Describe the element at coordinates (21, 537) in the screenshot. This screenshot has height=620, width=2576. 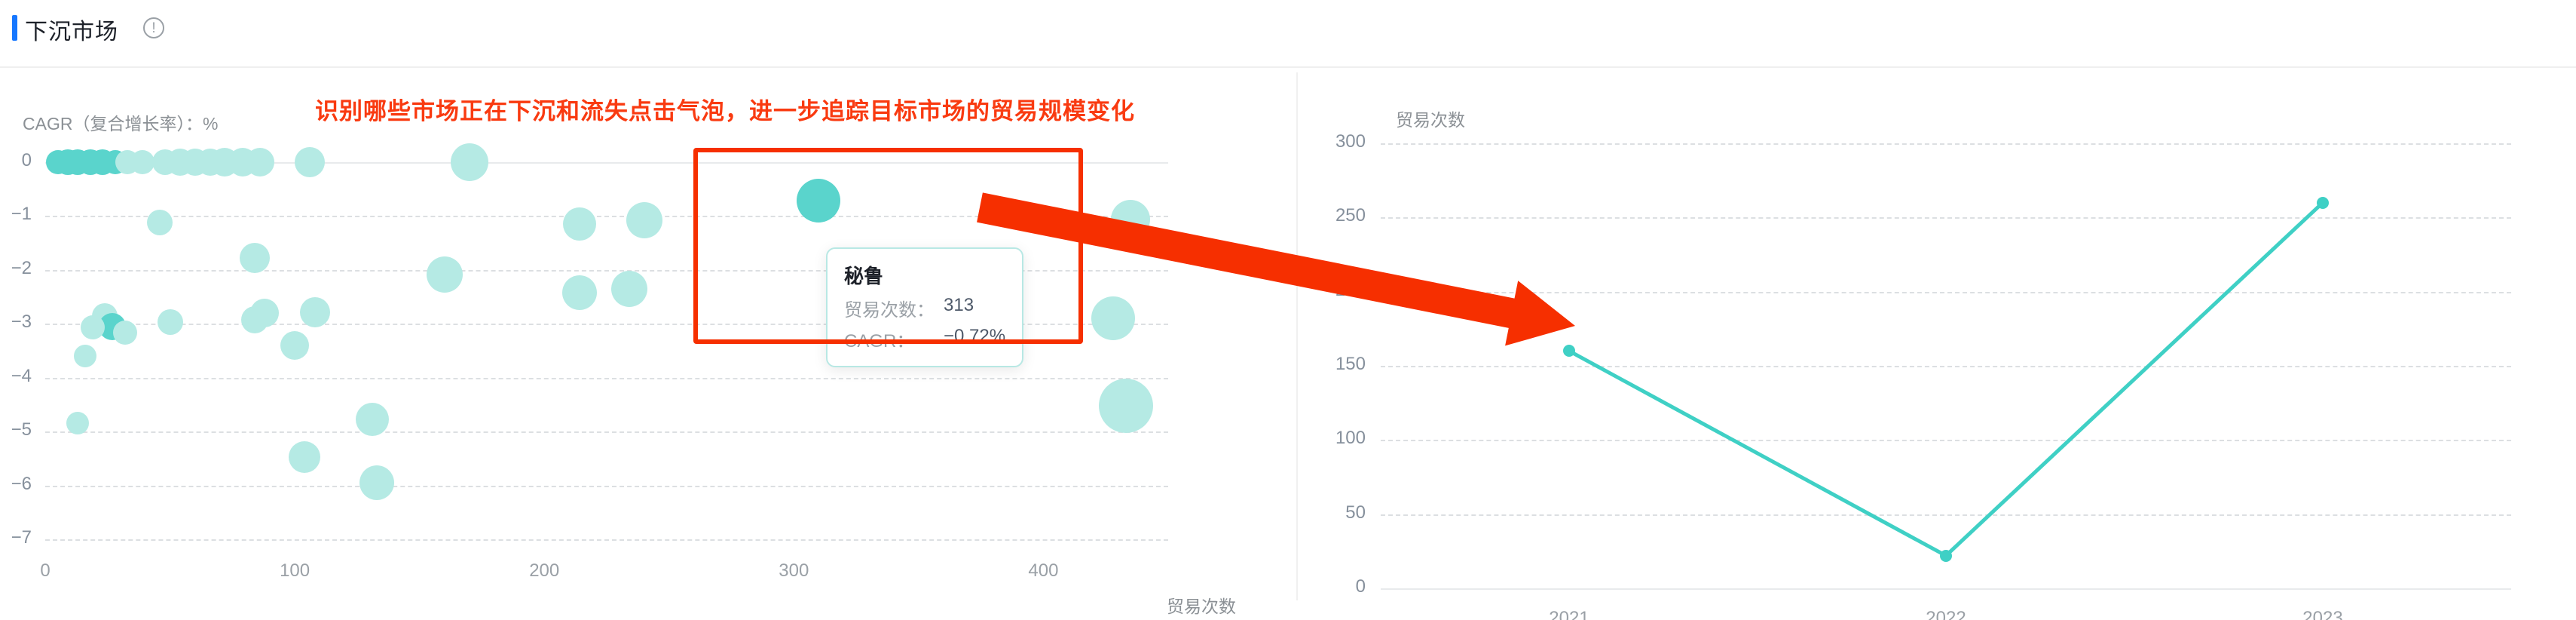
I see `y-axis-tick-label: −7` at that location.